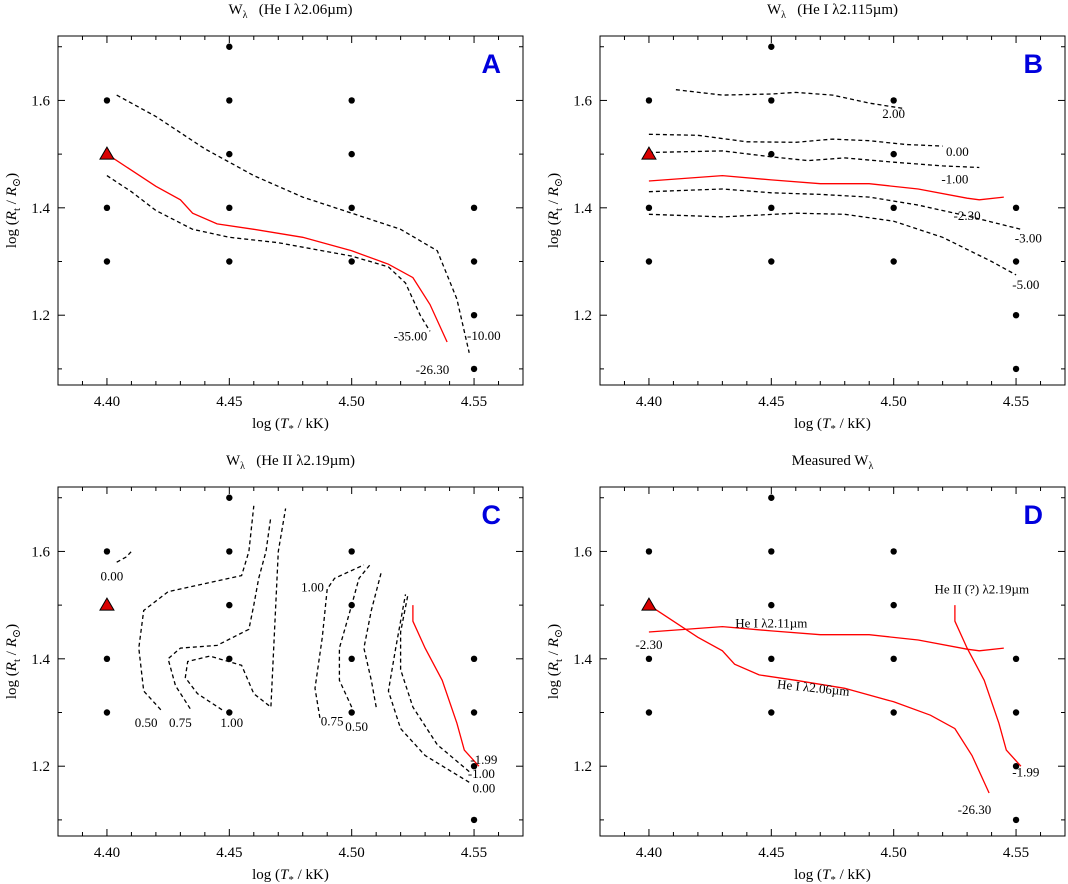 The width and height of the screenshot is (1068, 884). What do you see at coordinates (954, 178) in the screenshot?
I see `contour-label: -1.00` at bounding box center [954, 178].